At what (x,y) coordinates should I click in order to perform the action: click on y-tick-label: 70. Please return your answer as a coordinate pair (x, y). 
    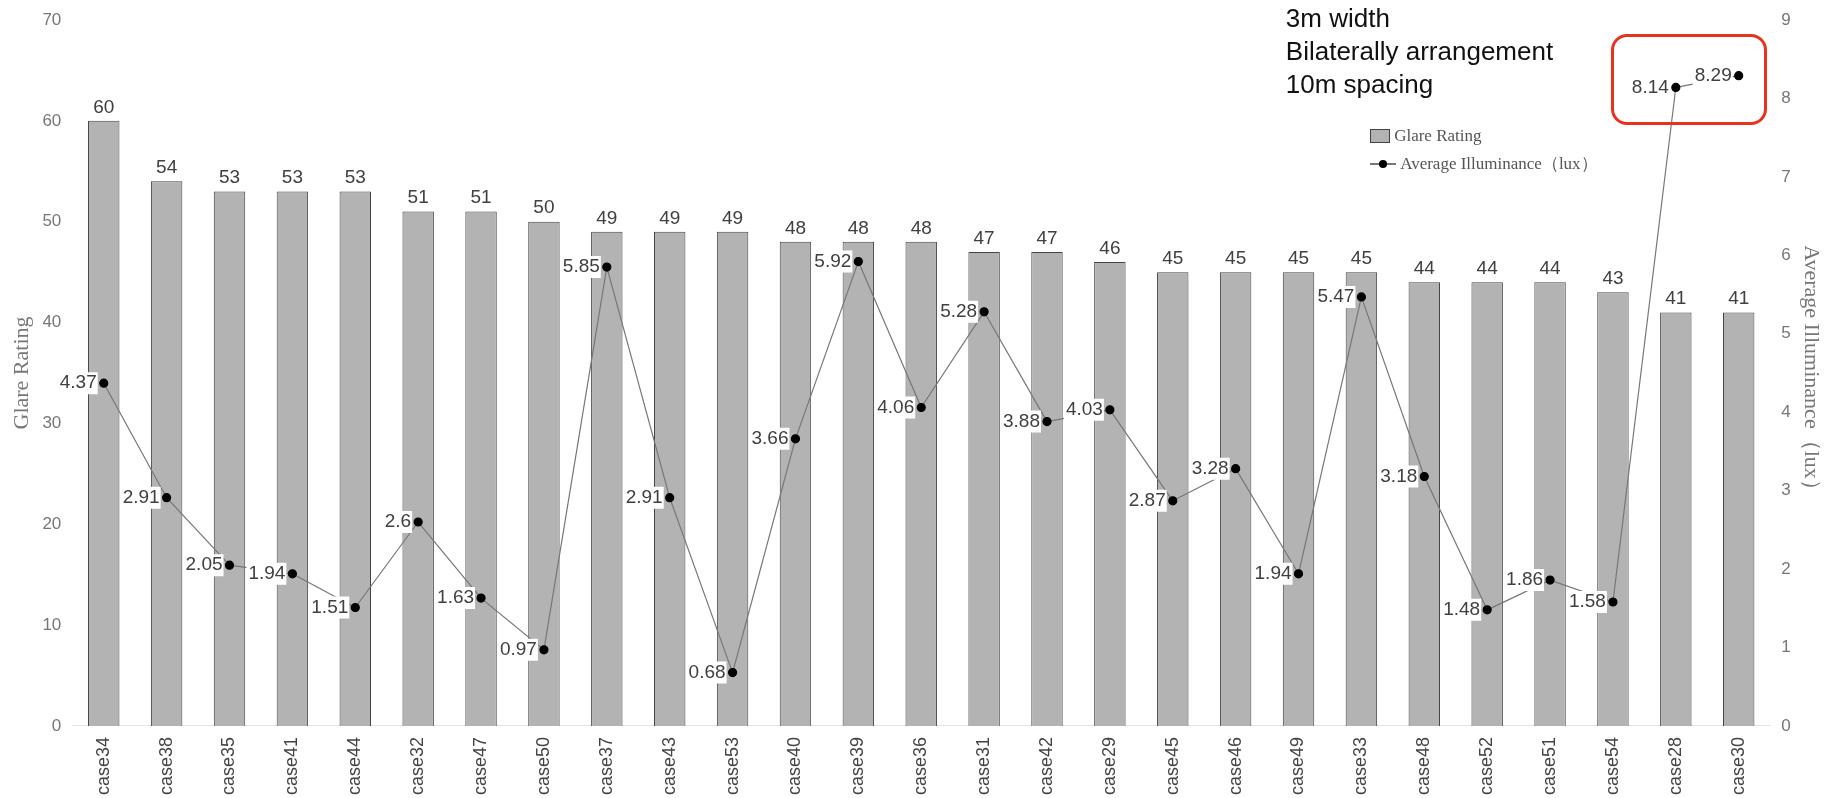
    Looking at the image, I should click on (52, 19).